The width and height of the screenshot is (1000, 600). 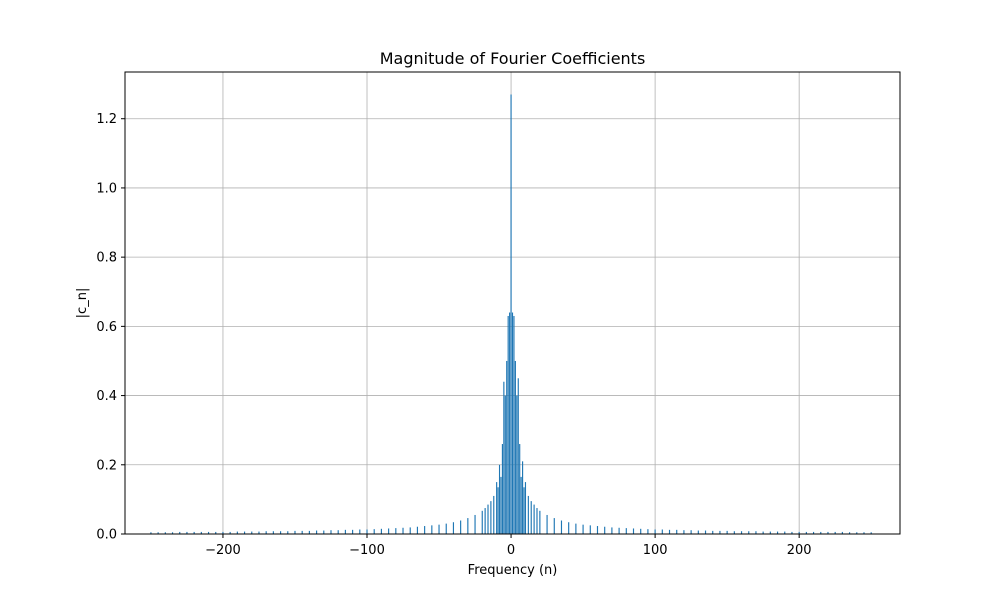 What do you see at coordinates (106, 188) in the screenshot?
I see `y-tick-label: 1.0` at bounding box center [106, 188].